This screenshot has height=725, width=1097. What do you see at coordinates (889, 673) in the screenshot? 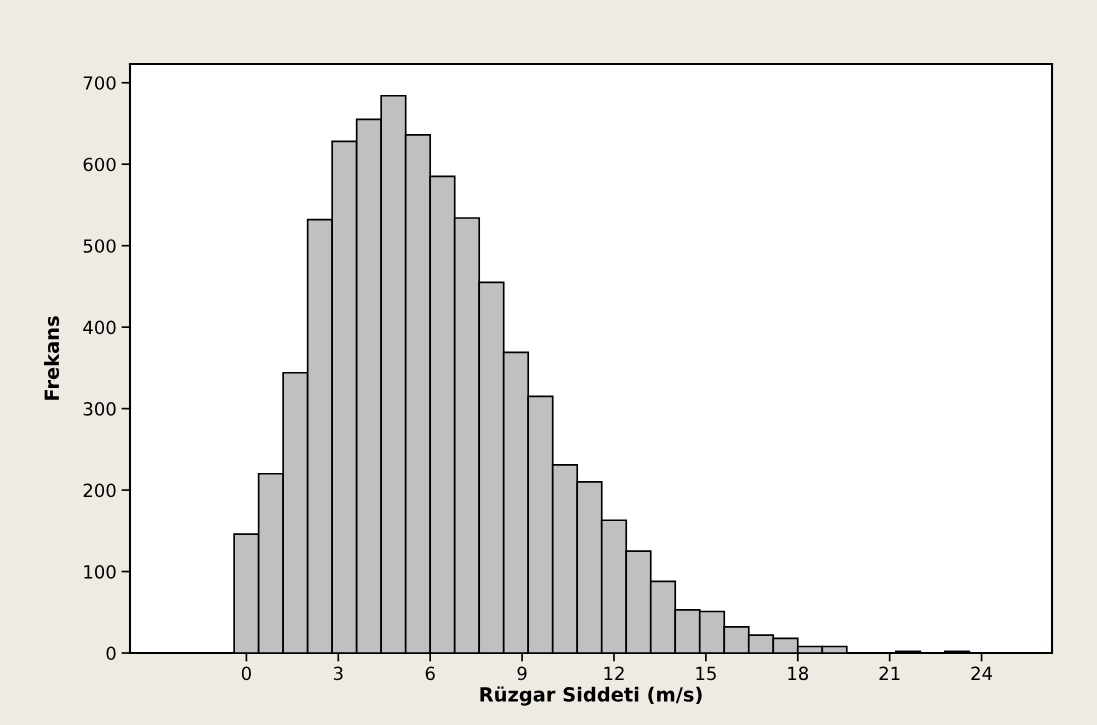
I see `x-tick-label: 21` at bounding box center [889, 673].